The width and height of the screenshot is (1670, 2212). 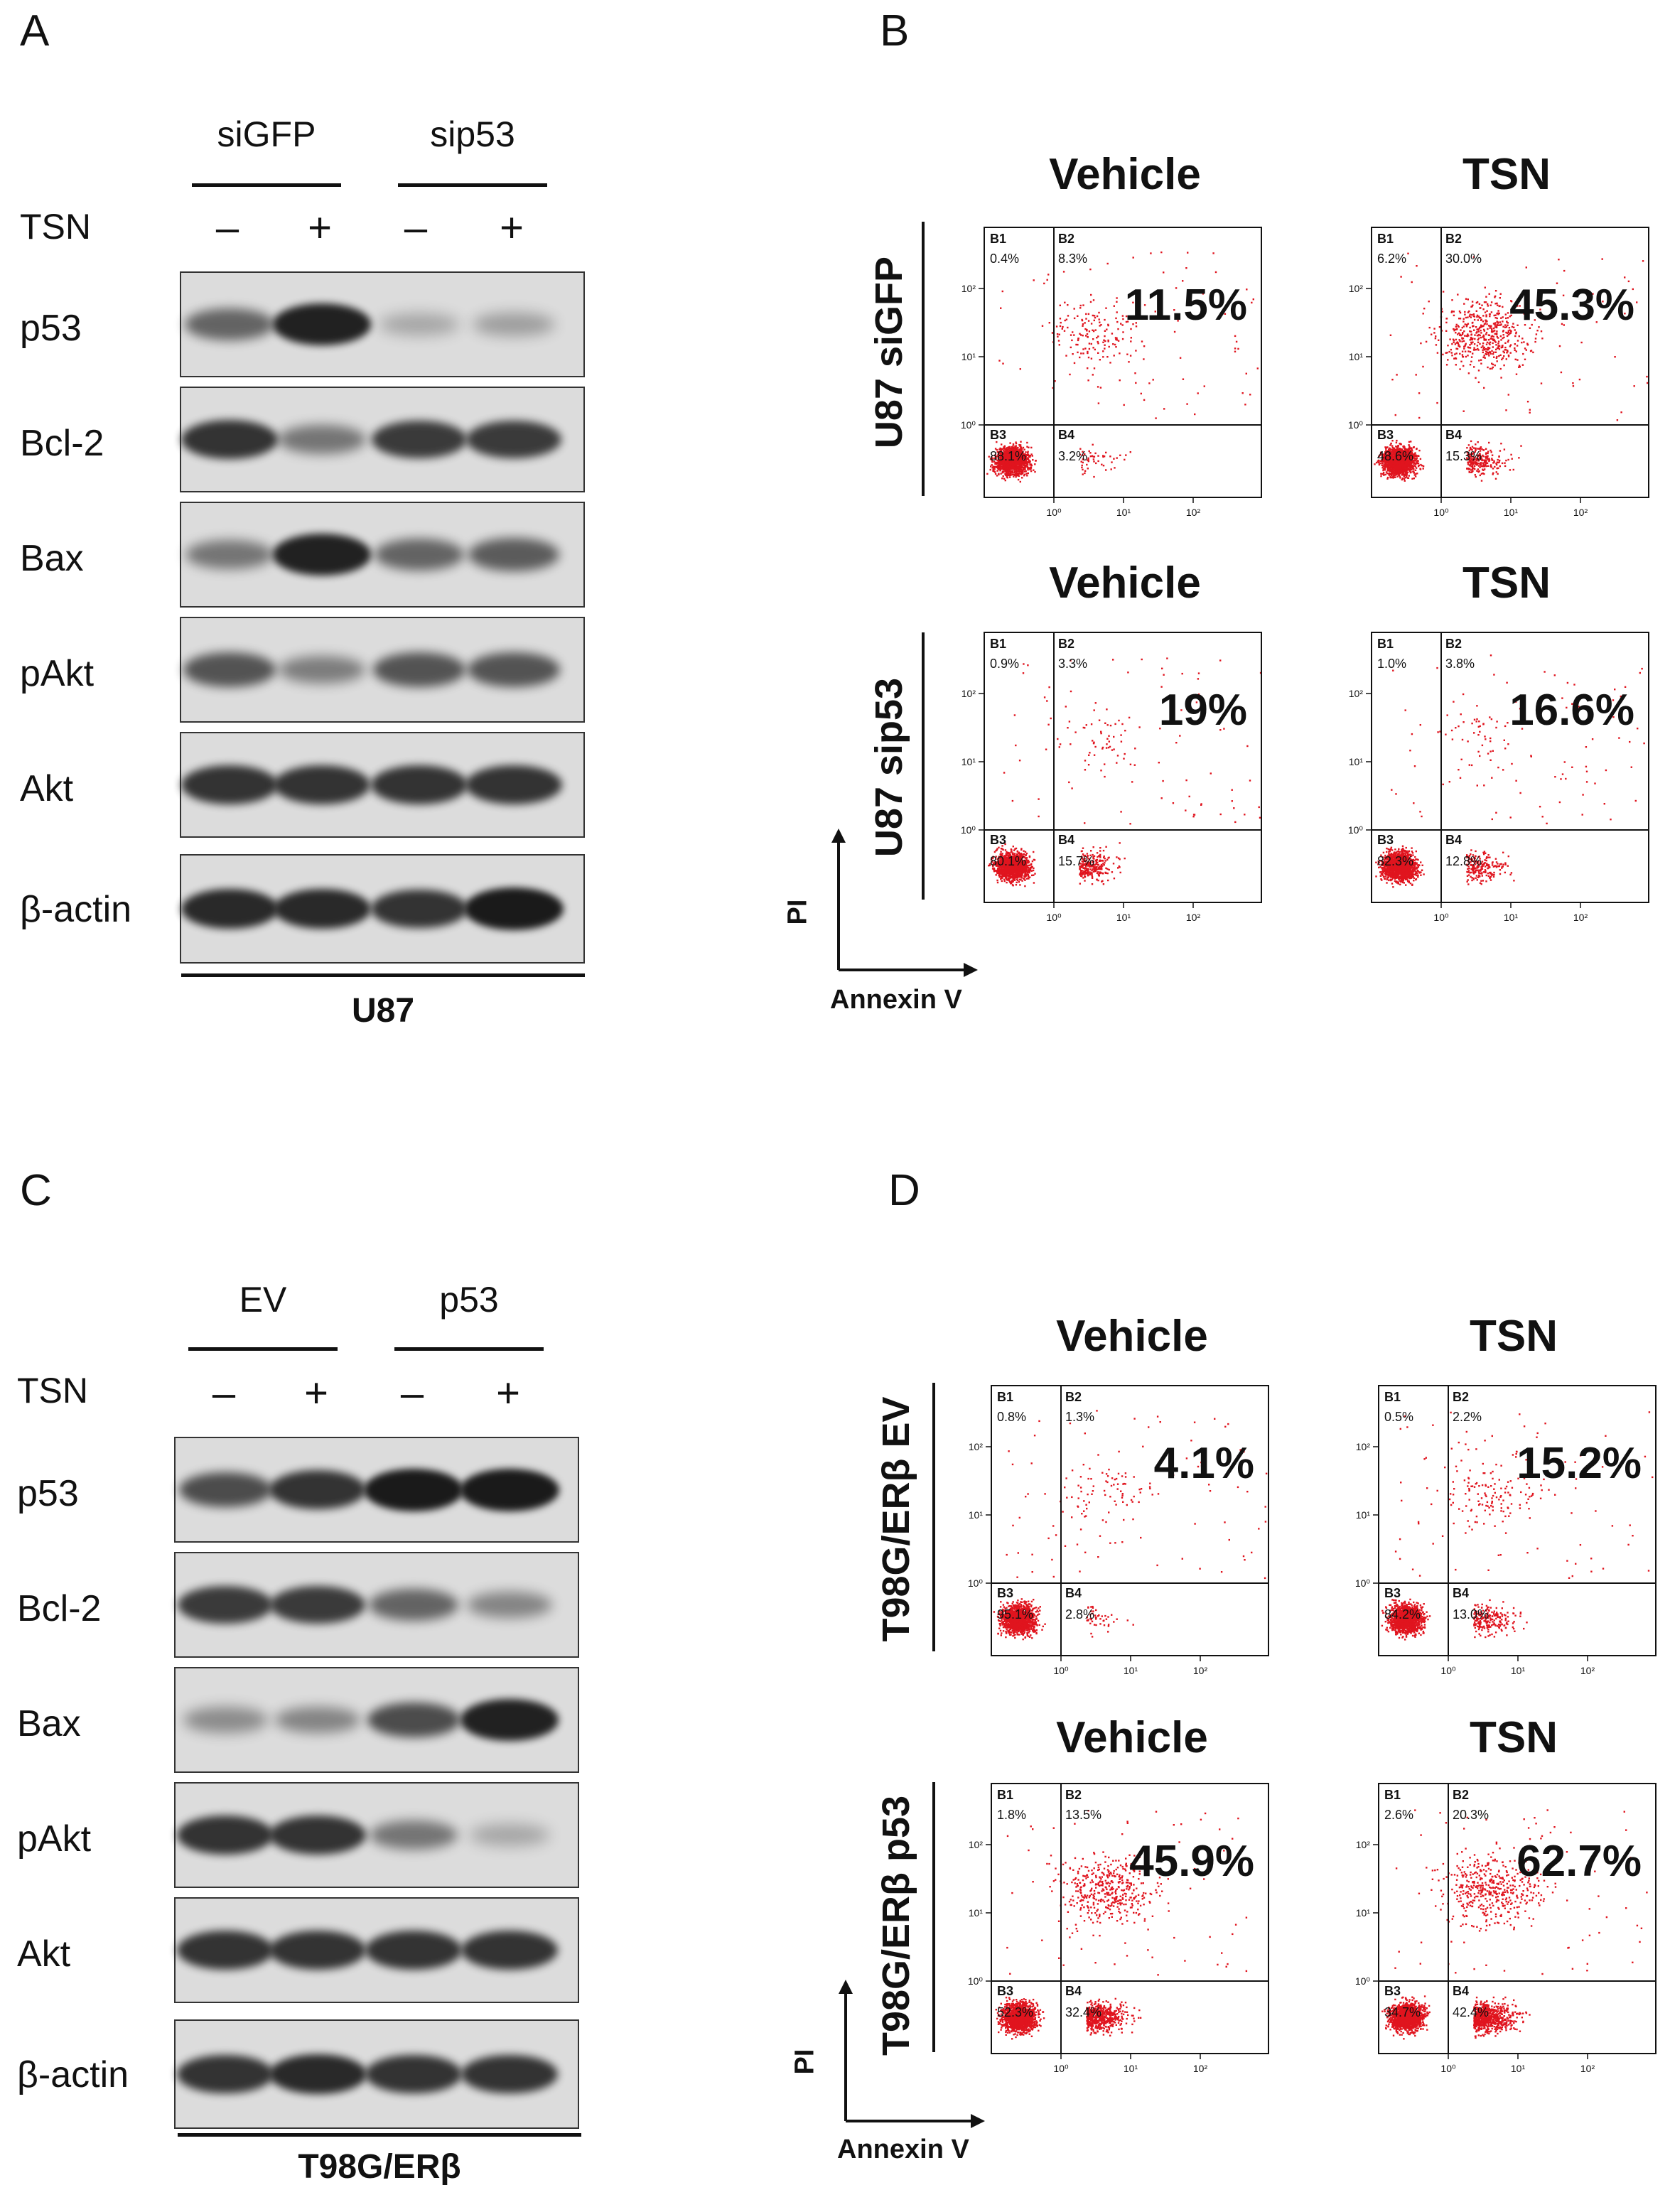 I want to click on apoptosis-percent: 62.7%, so click(x=1580, y=1861).